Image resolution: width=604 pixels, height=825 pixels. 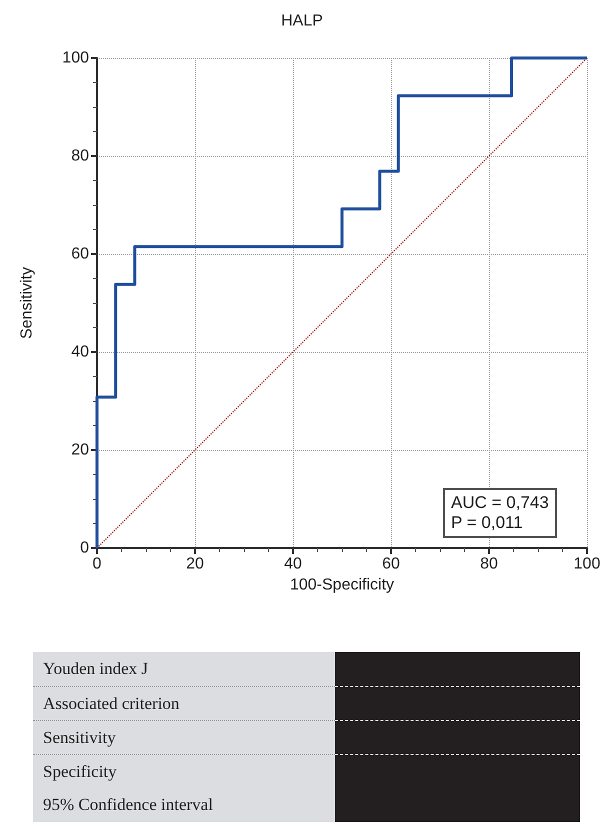 I want to click on chart-title: HALP, so click(x=302, y=21).